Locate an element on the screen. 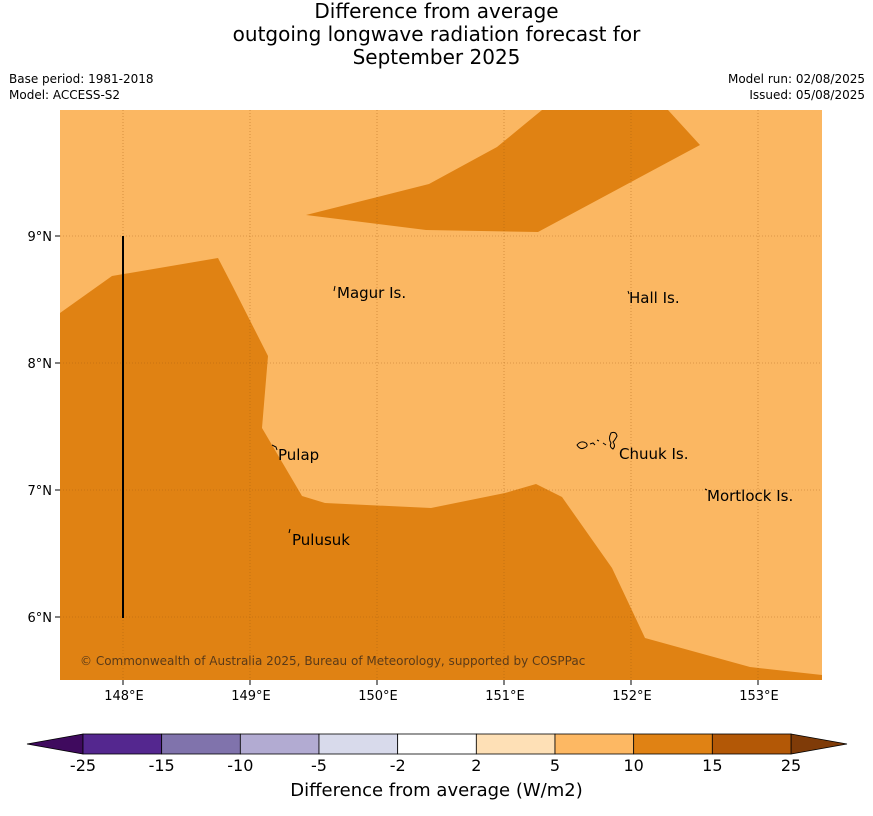  model-name: Model: ACCESS-S2 is located at coordinates (65, 95).